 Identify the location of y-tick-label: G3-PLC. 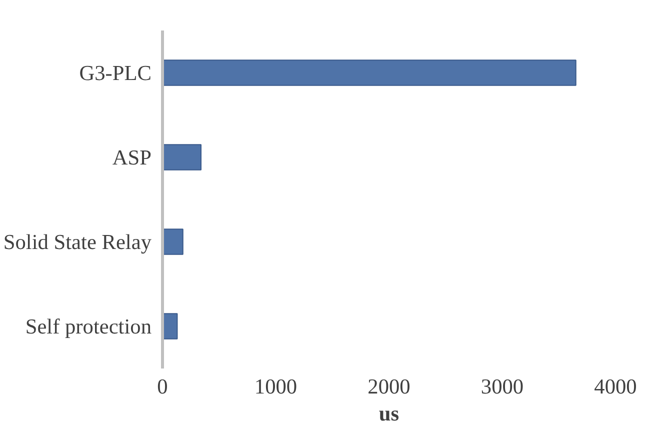
(115, 72).